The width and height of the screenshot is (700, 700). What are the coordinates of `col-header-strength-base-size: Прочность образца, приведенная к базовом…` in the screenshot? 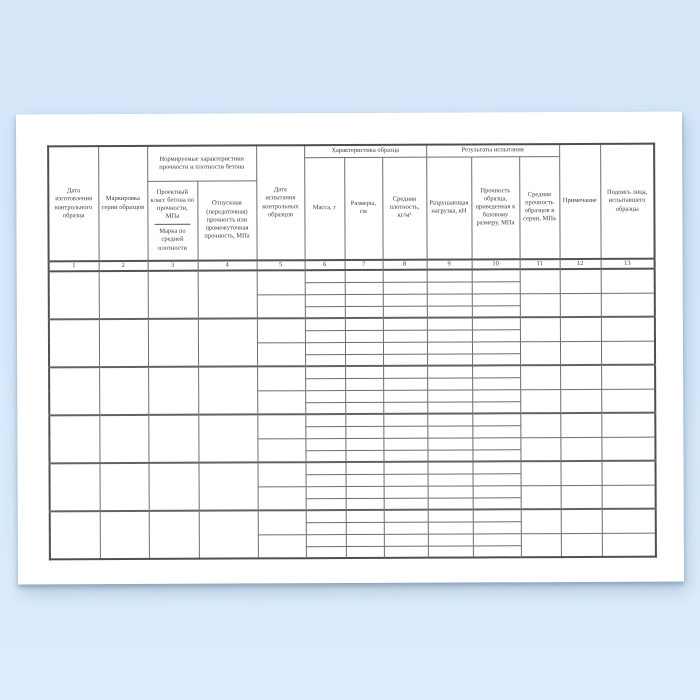 It's located at (495, 208).